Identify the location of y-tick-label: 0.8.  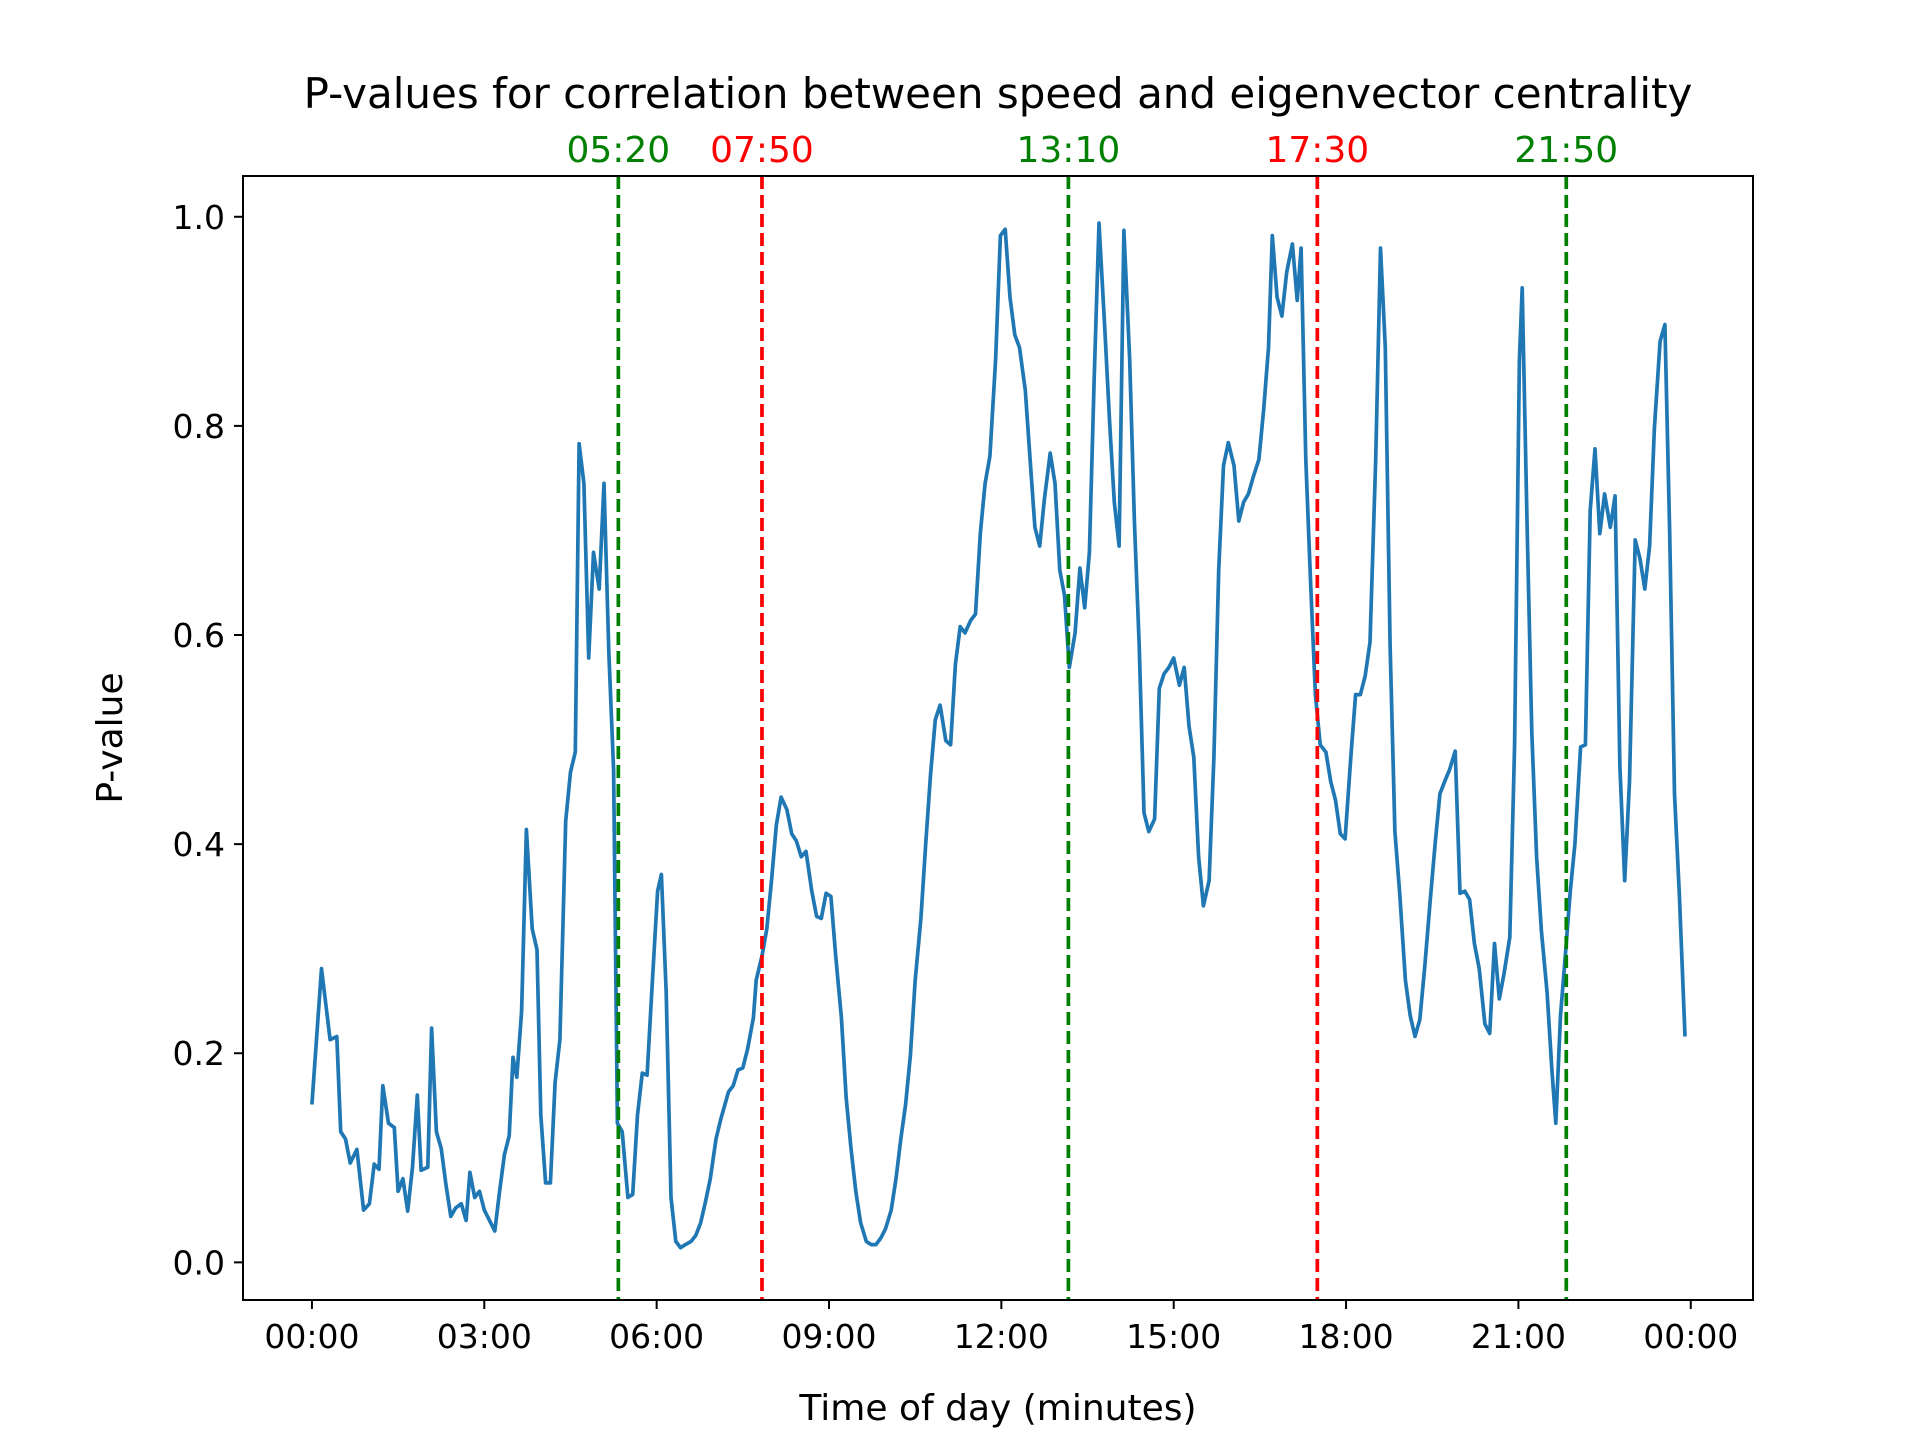
(199, 426).